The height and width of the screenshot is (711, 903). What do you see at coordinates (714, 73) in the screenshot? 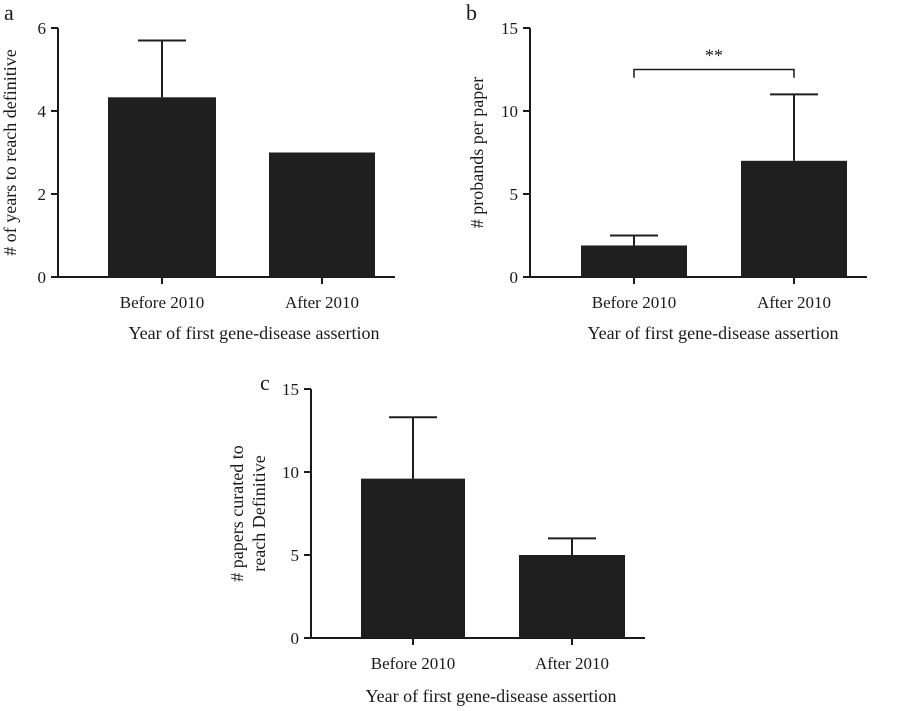
I see `significance-bracket` at bounding box center [714, 73].